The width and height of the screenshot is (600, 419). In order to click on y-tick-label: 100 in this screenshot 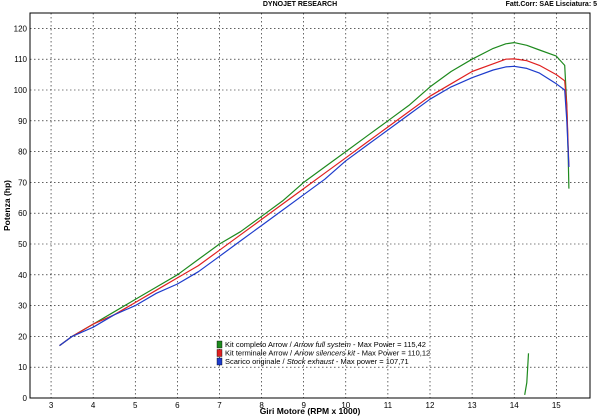, I will do `click(21, 90)`.